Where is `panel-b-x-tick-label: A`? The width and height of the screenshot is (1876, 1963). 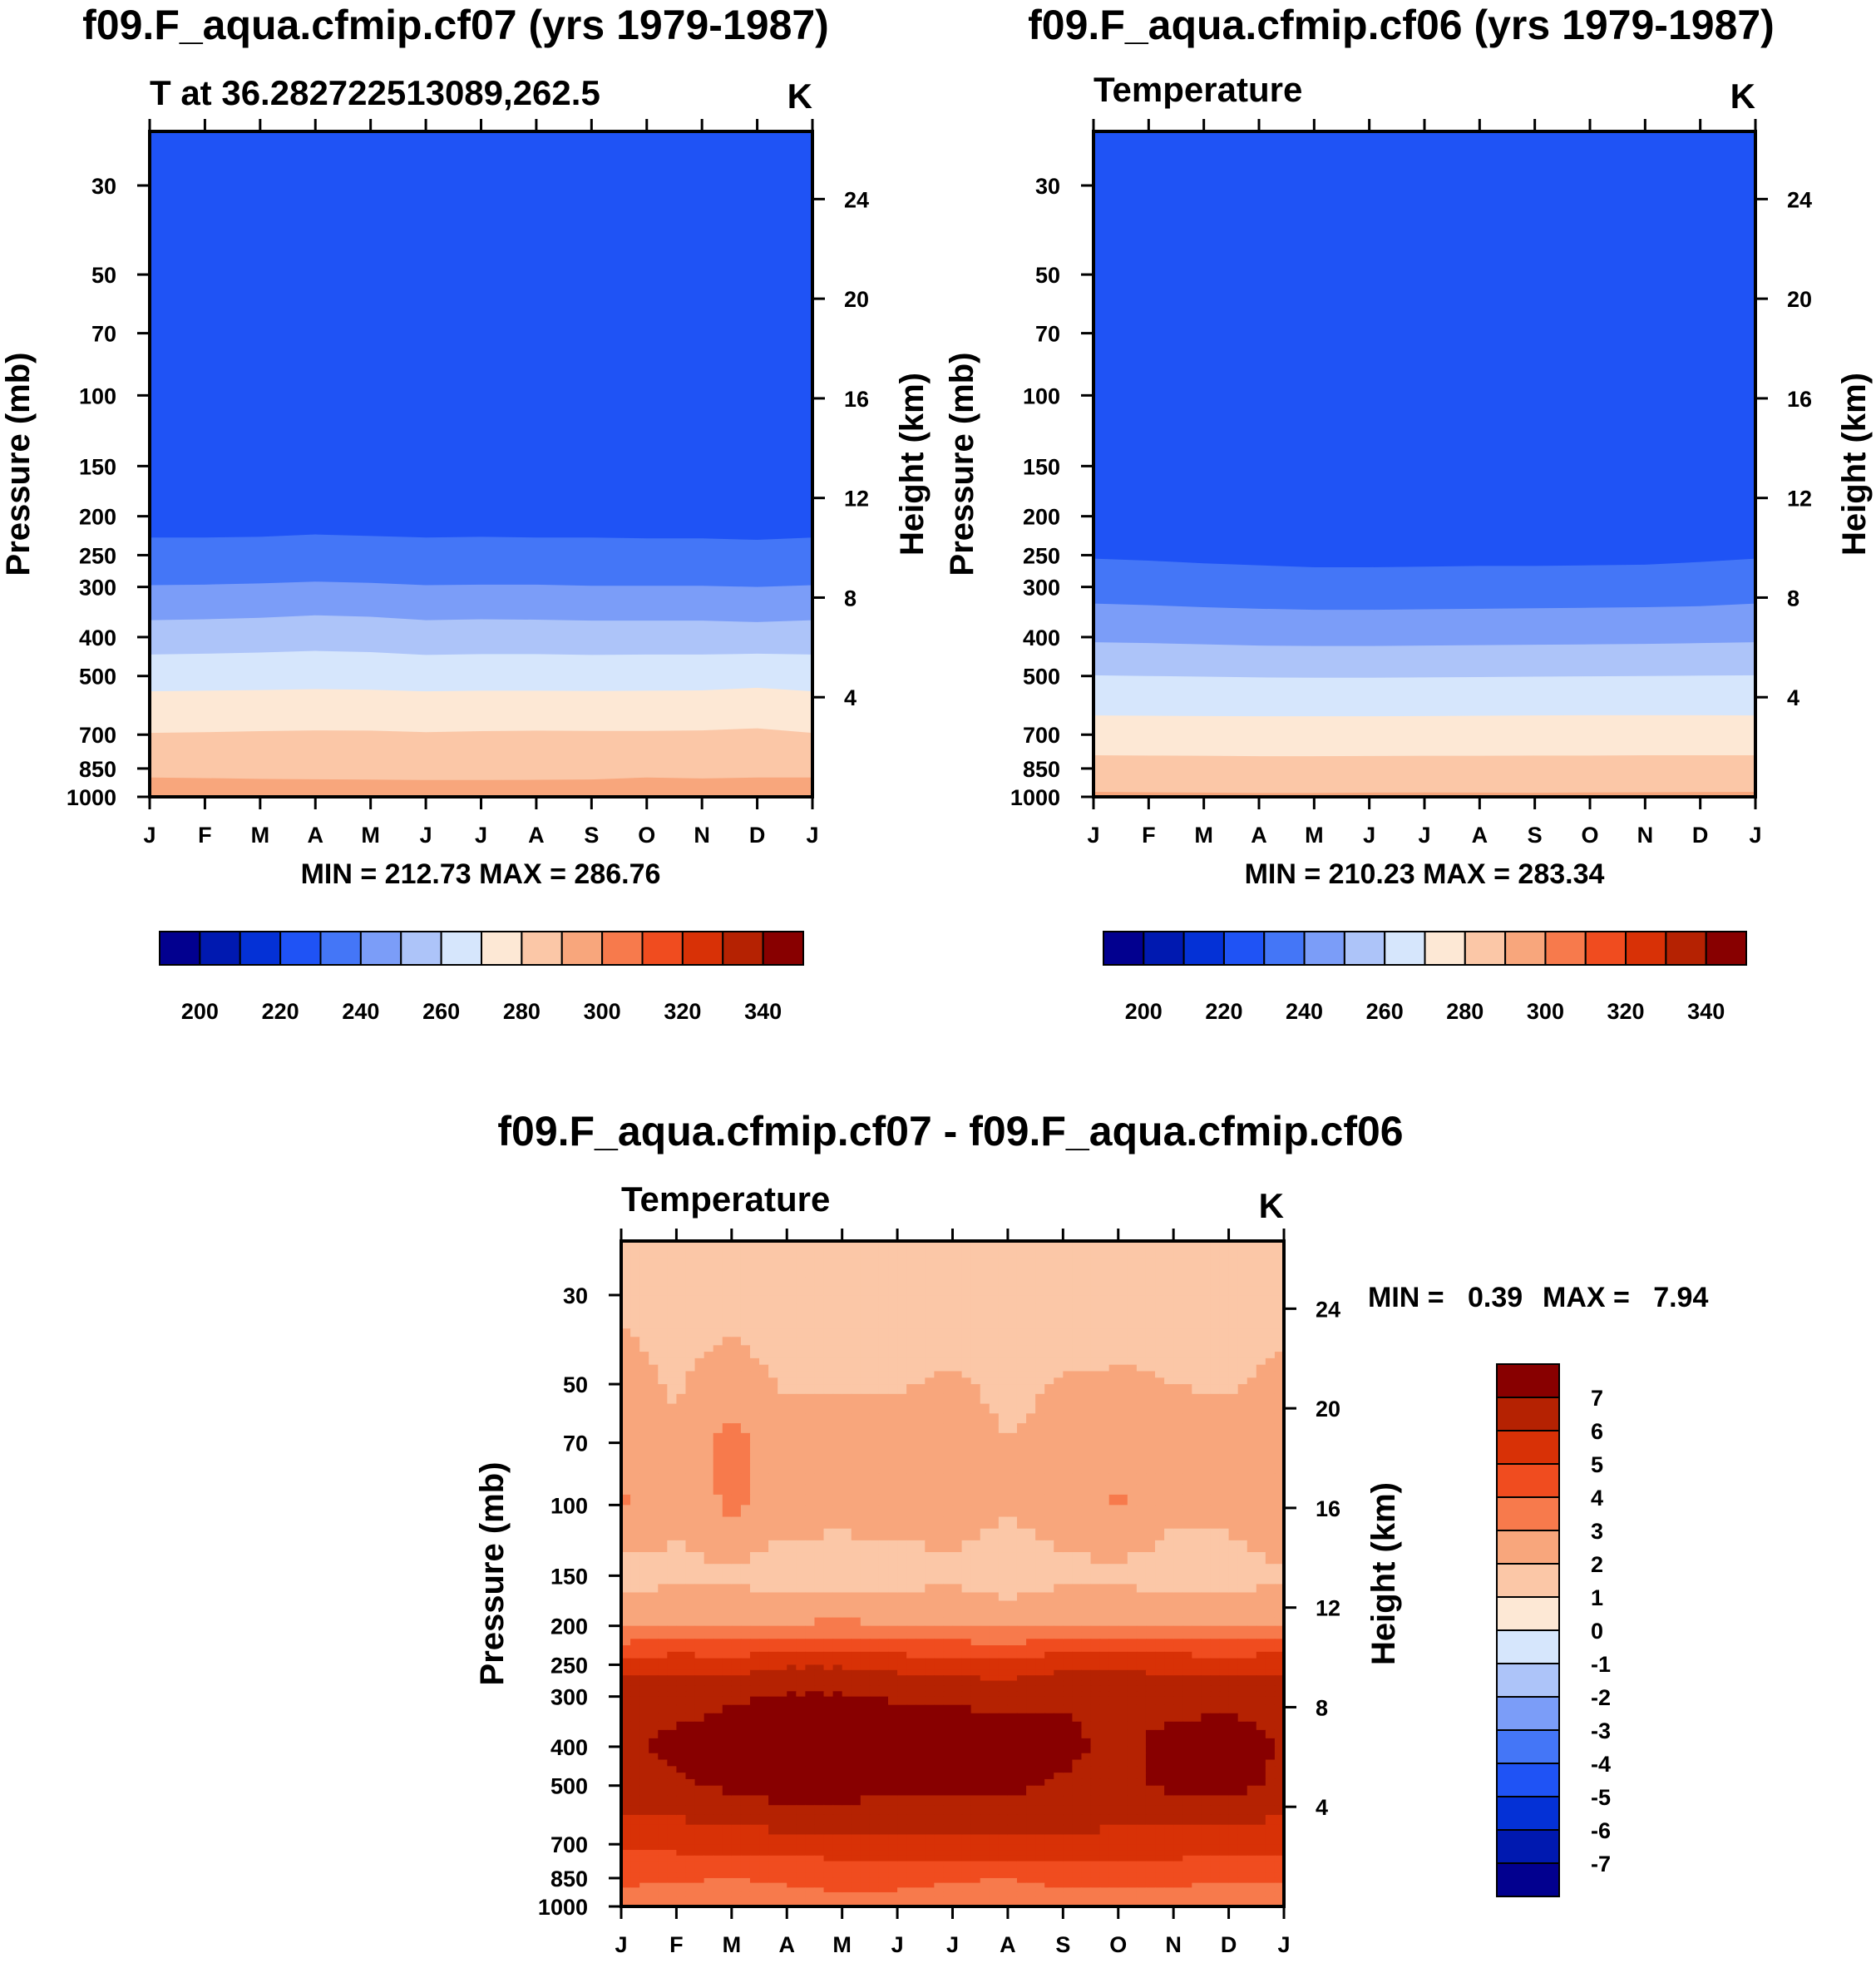 panel-b-x-tick-label: A is located at coordinates (1259, 835).